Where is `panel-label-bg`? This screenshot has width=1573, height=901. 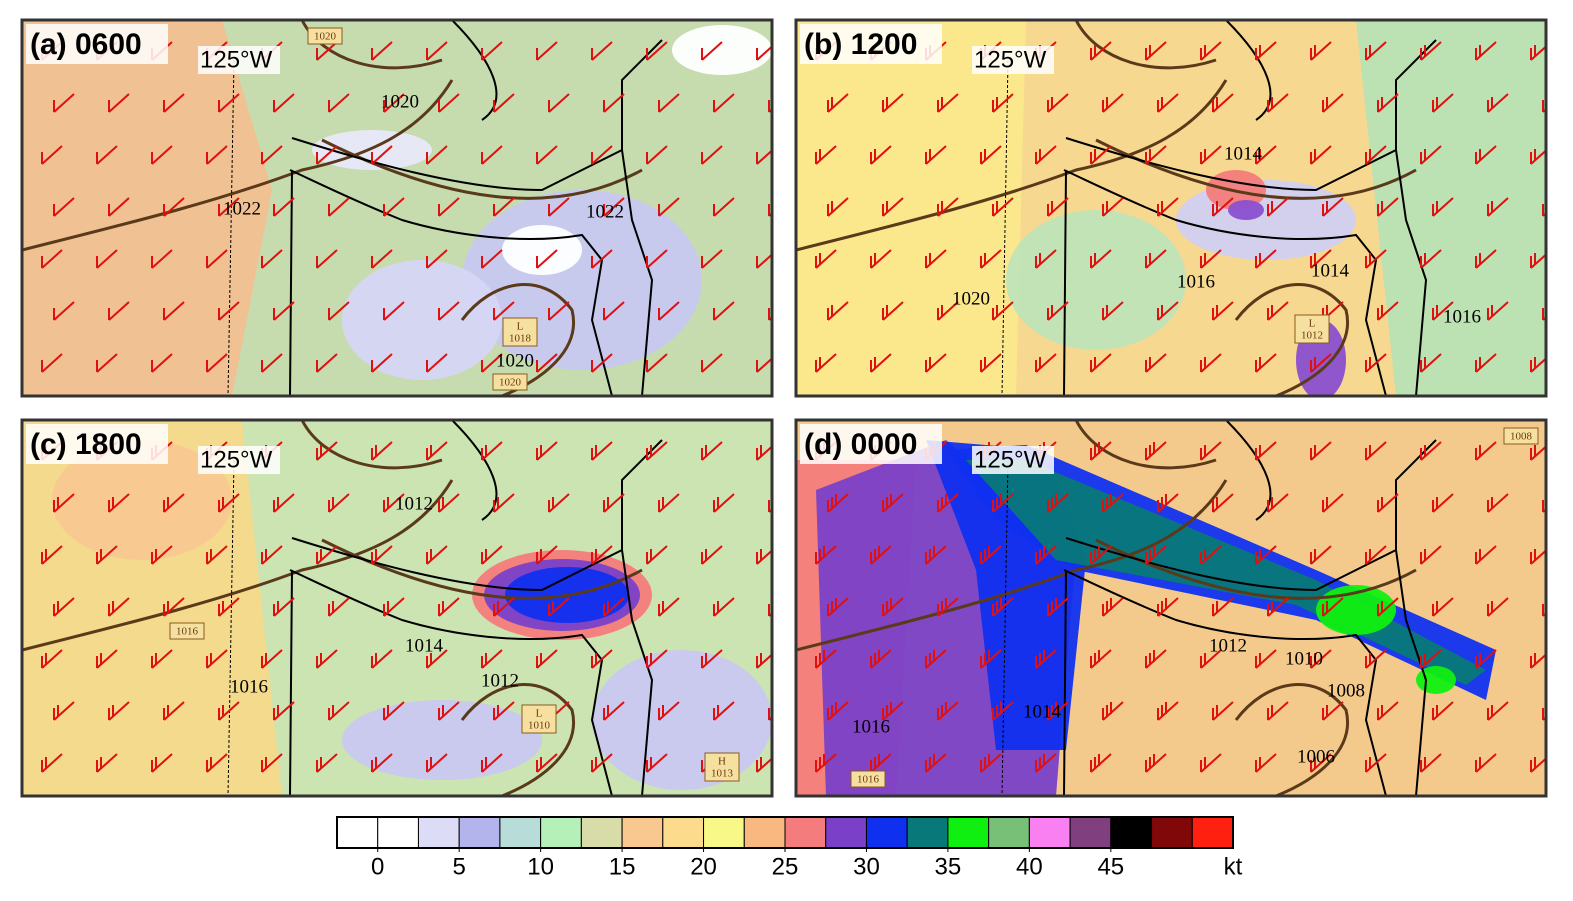 panel-label-bg is located at coordinates (97, 44).